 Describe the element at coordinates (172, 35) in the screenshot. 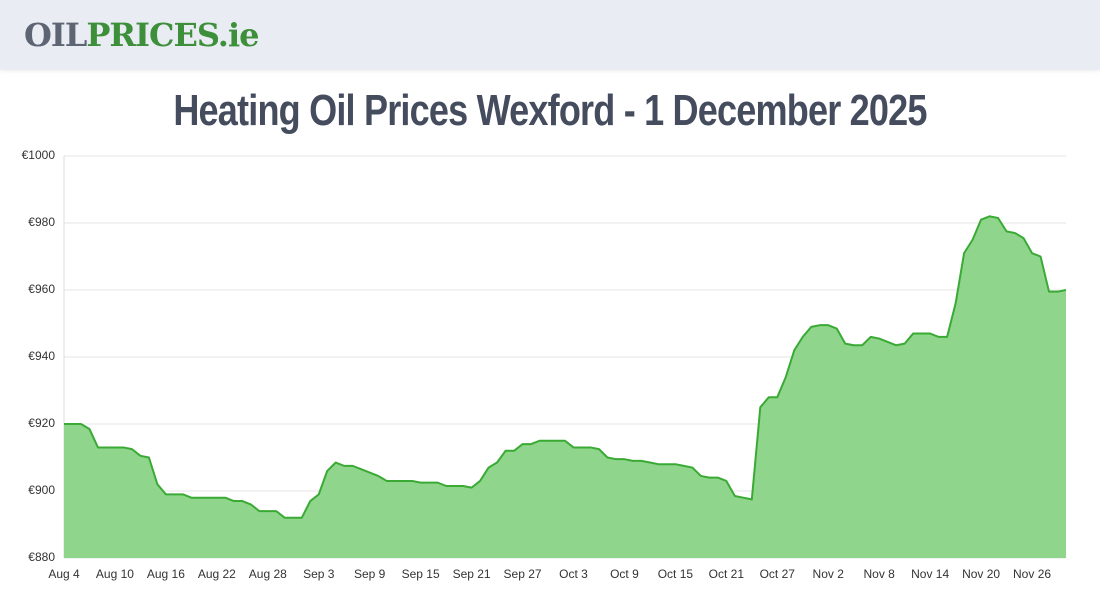

I see `logo-text: PRICES.ie` at that location.